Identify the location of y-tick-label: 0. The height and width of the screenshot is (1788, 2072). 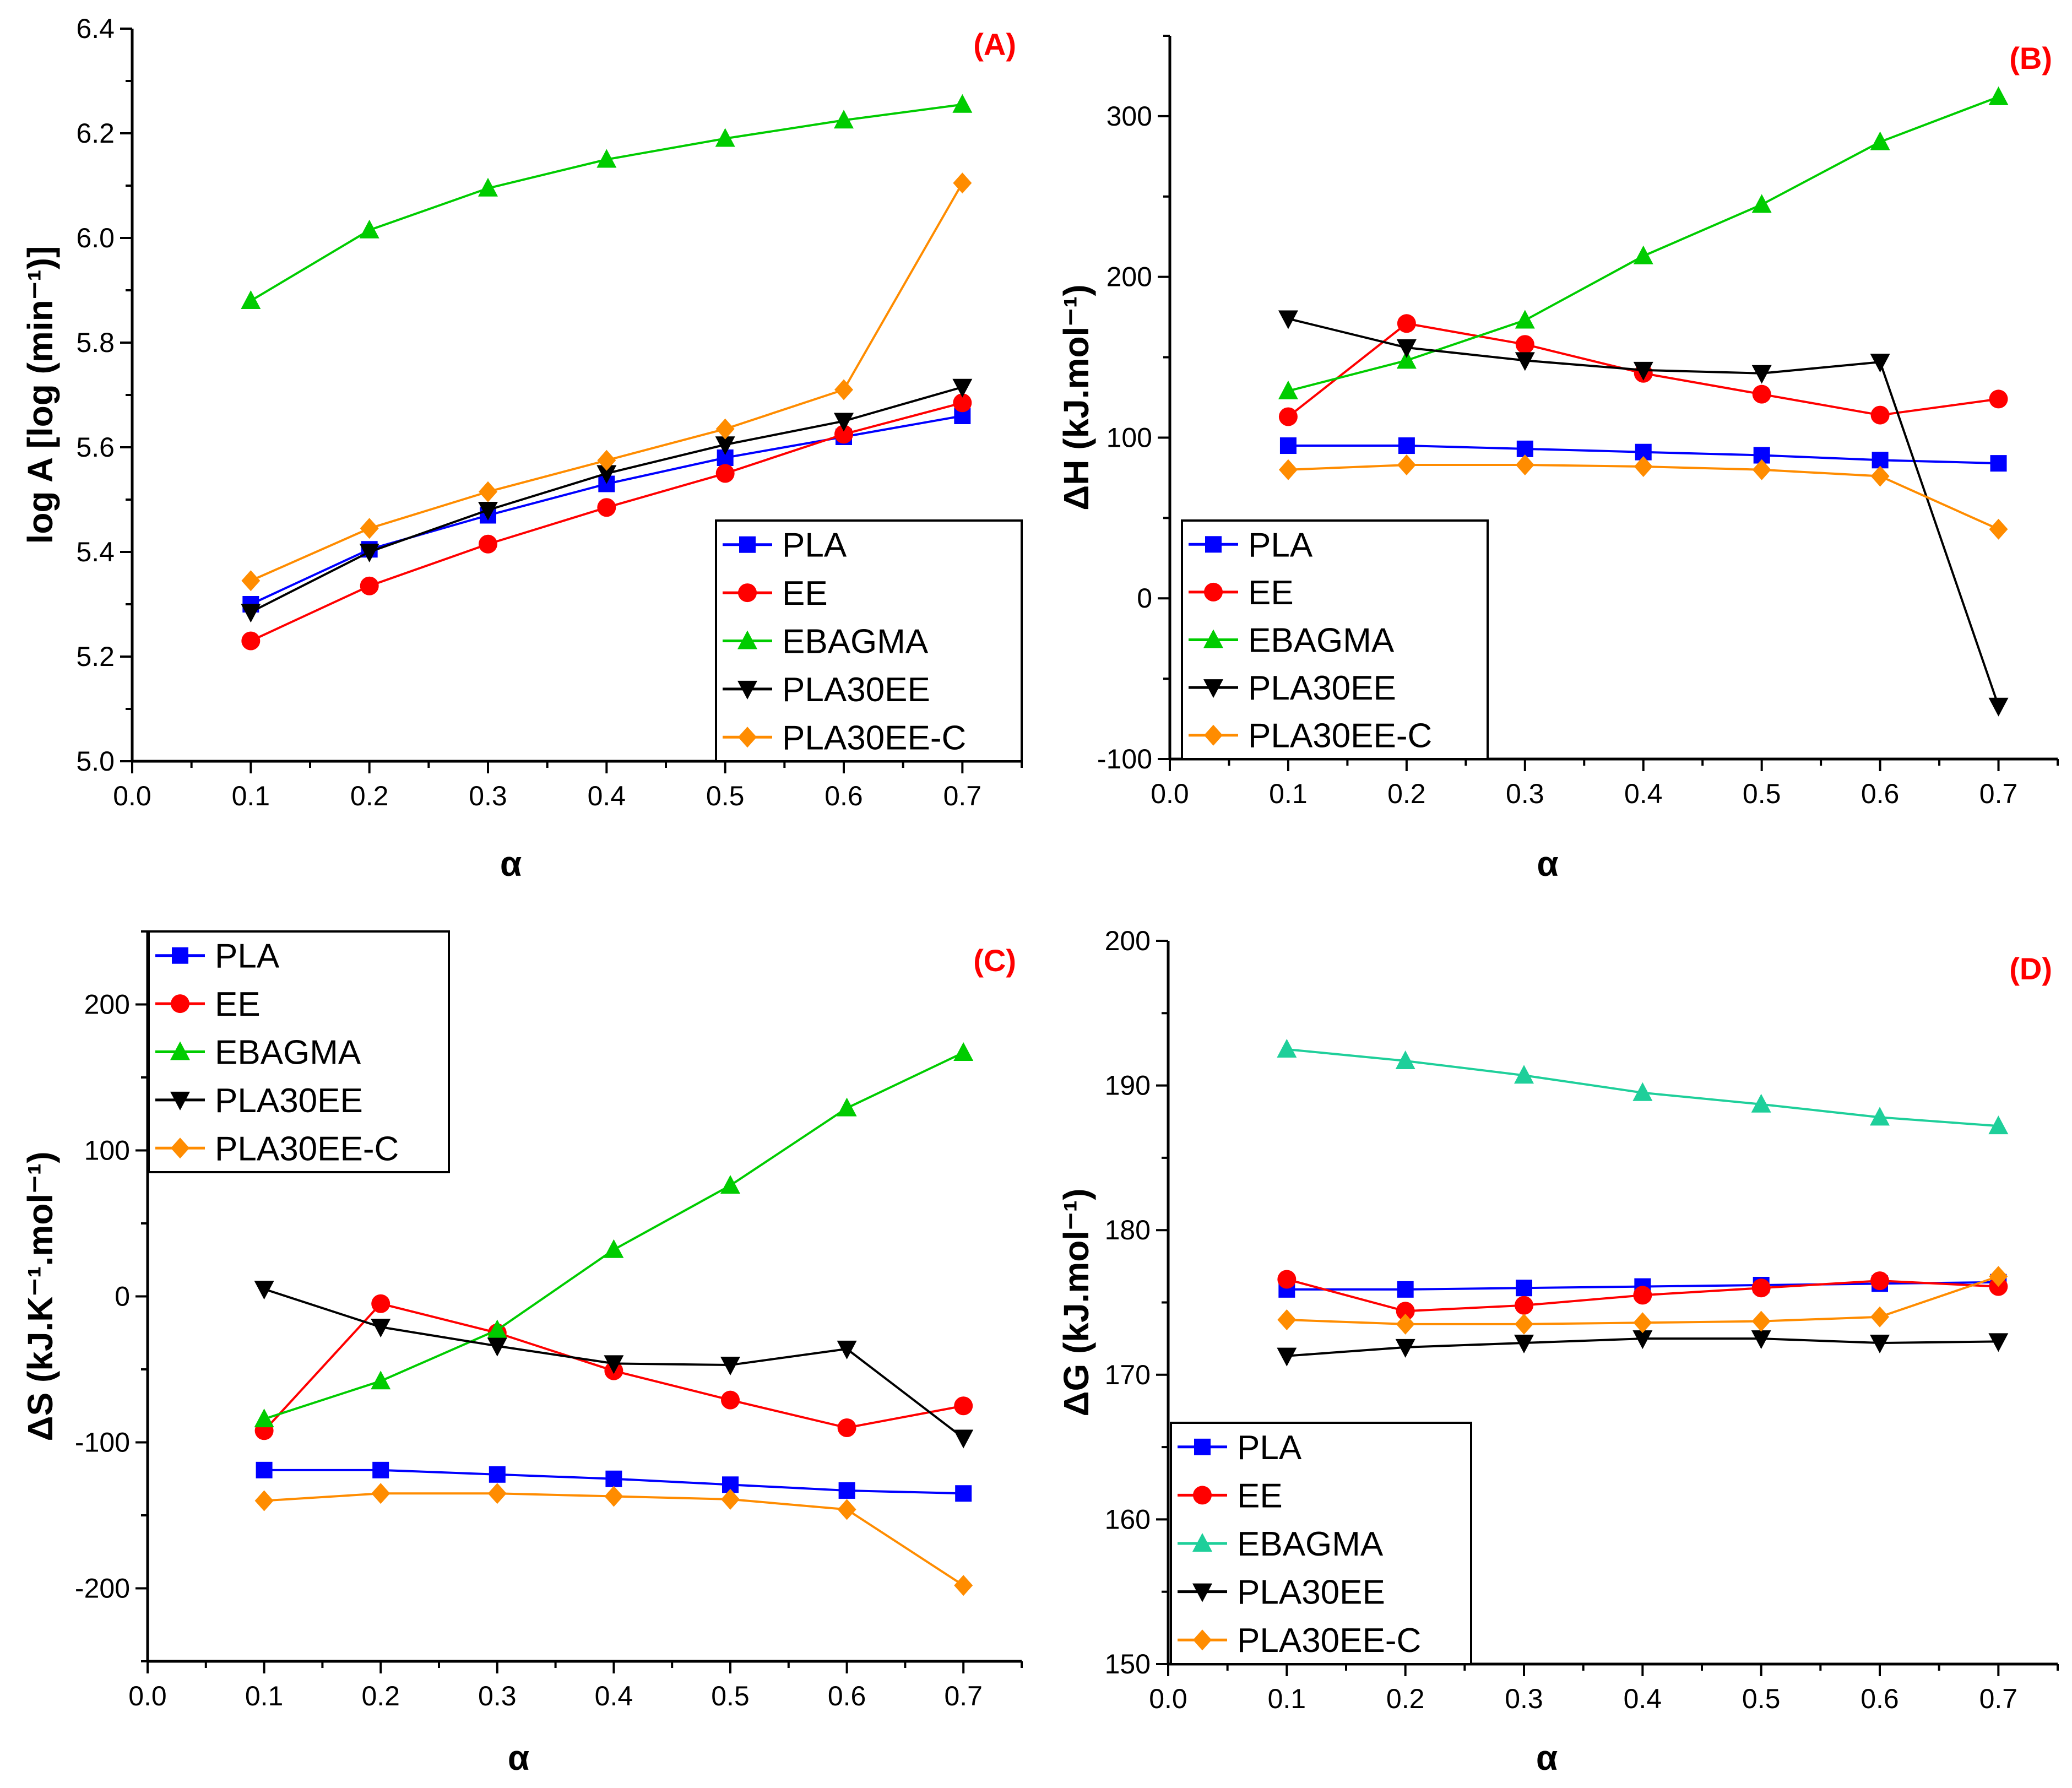
(122, 1296).